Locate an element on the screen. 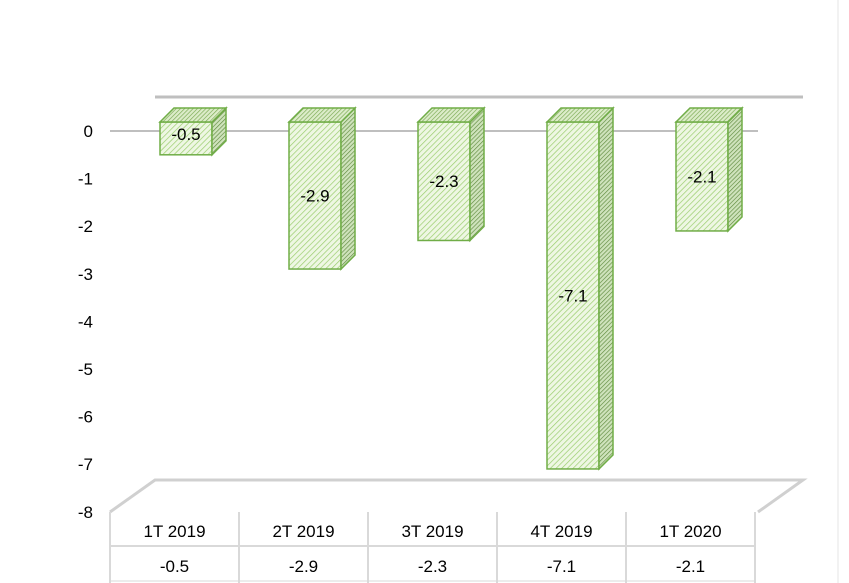 This screenshot has width=849, height=583. data-label: -7.1 is located at coordinates (572, 295).